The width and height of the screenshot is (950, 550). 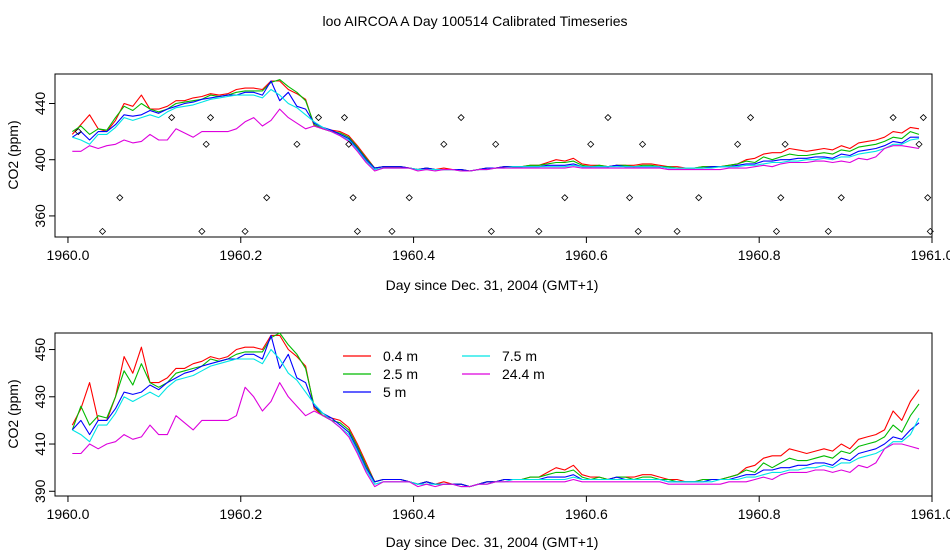 What do you see at coordinates (930, 514) in the screenshot?
I see `bottom-x-tick-label: 1961.0` at bounding box center [930, 514].